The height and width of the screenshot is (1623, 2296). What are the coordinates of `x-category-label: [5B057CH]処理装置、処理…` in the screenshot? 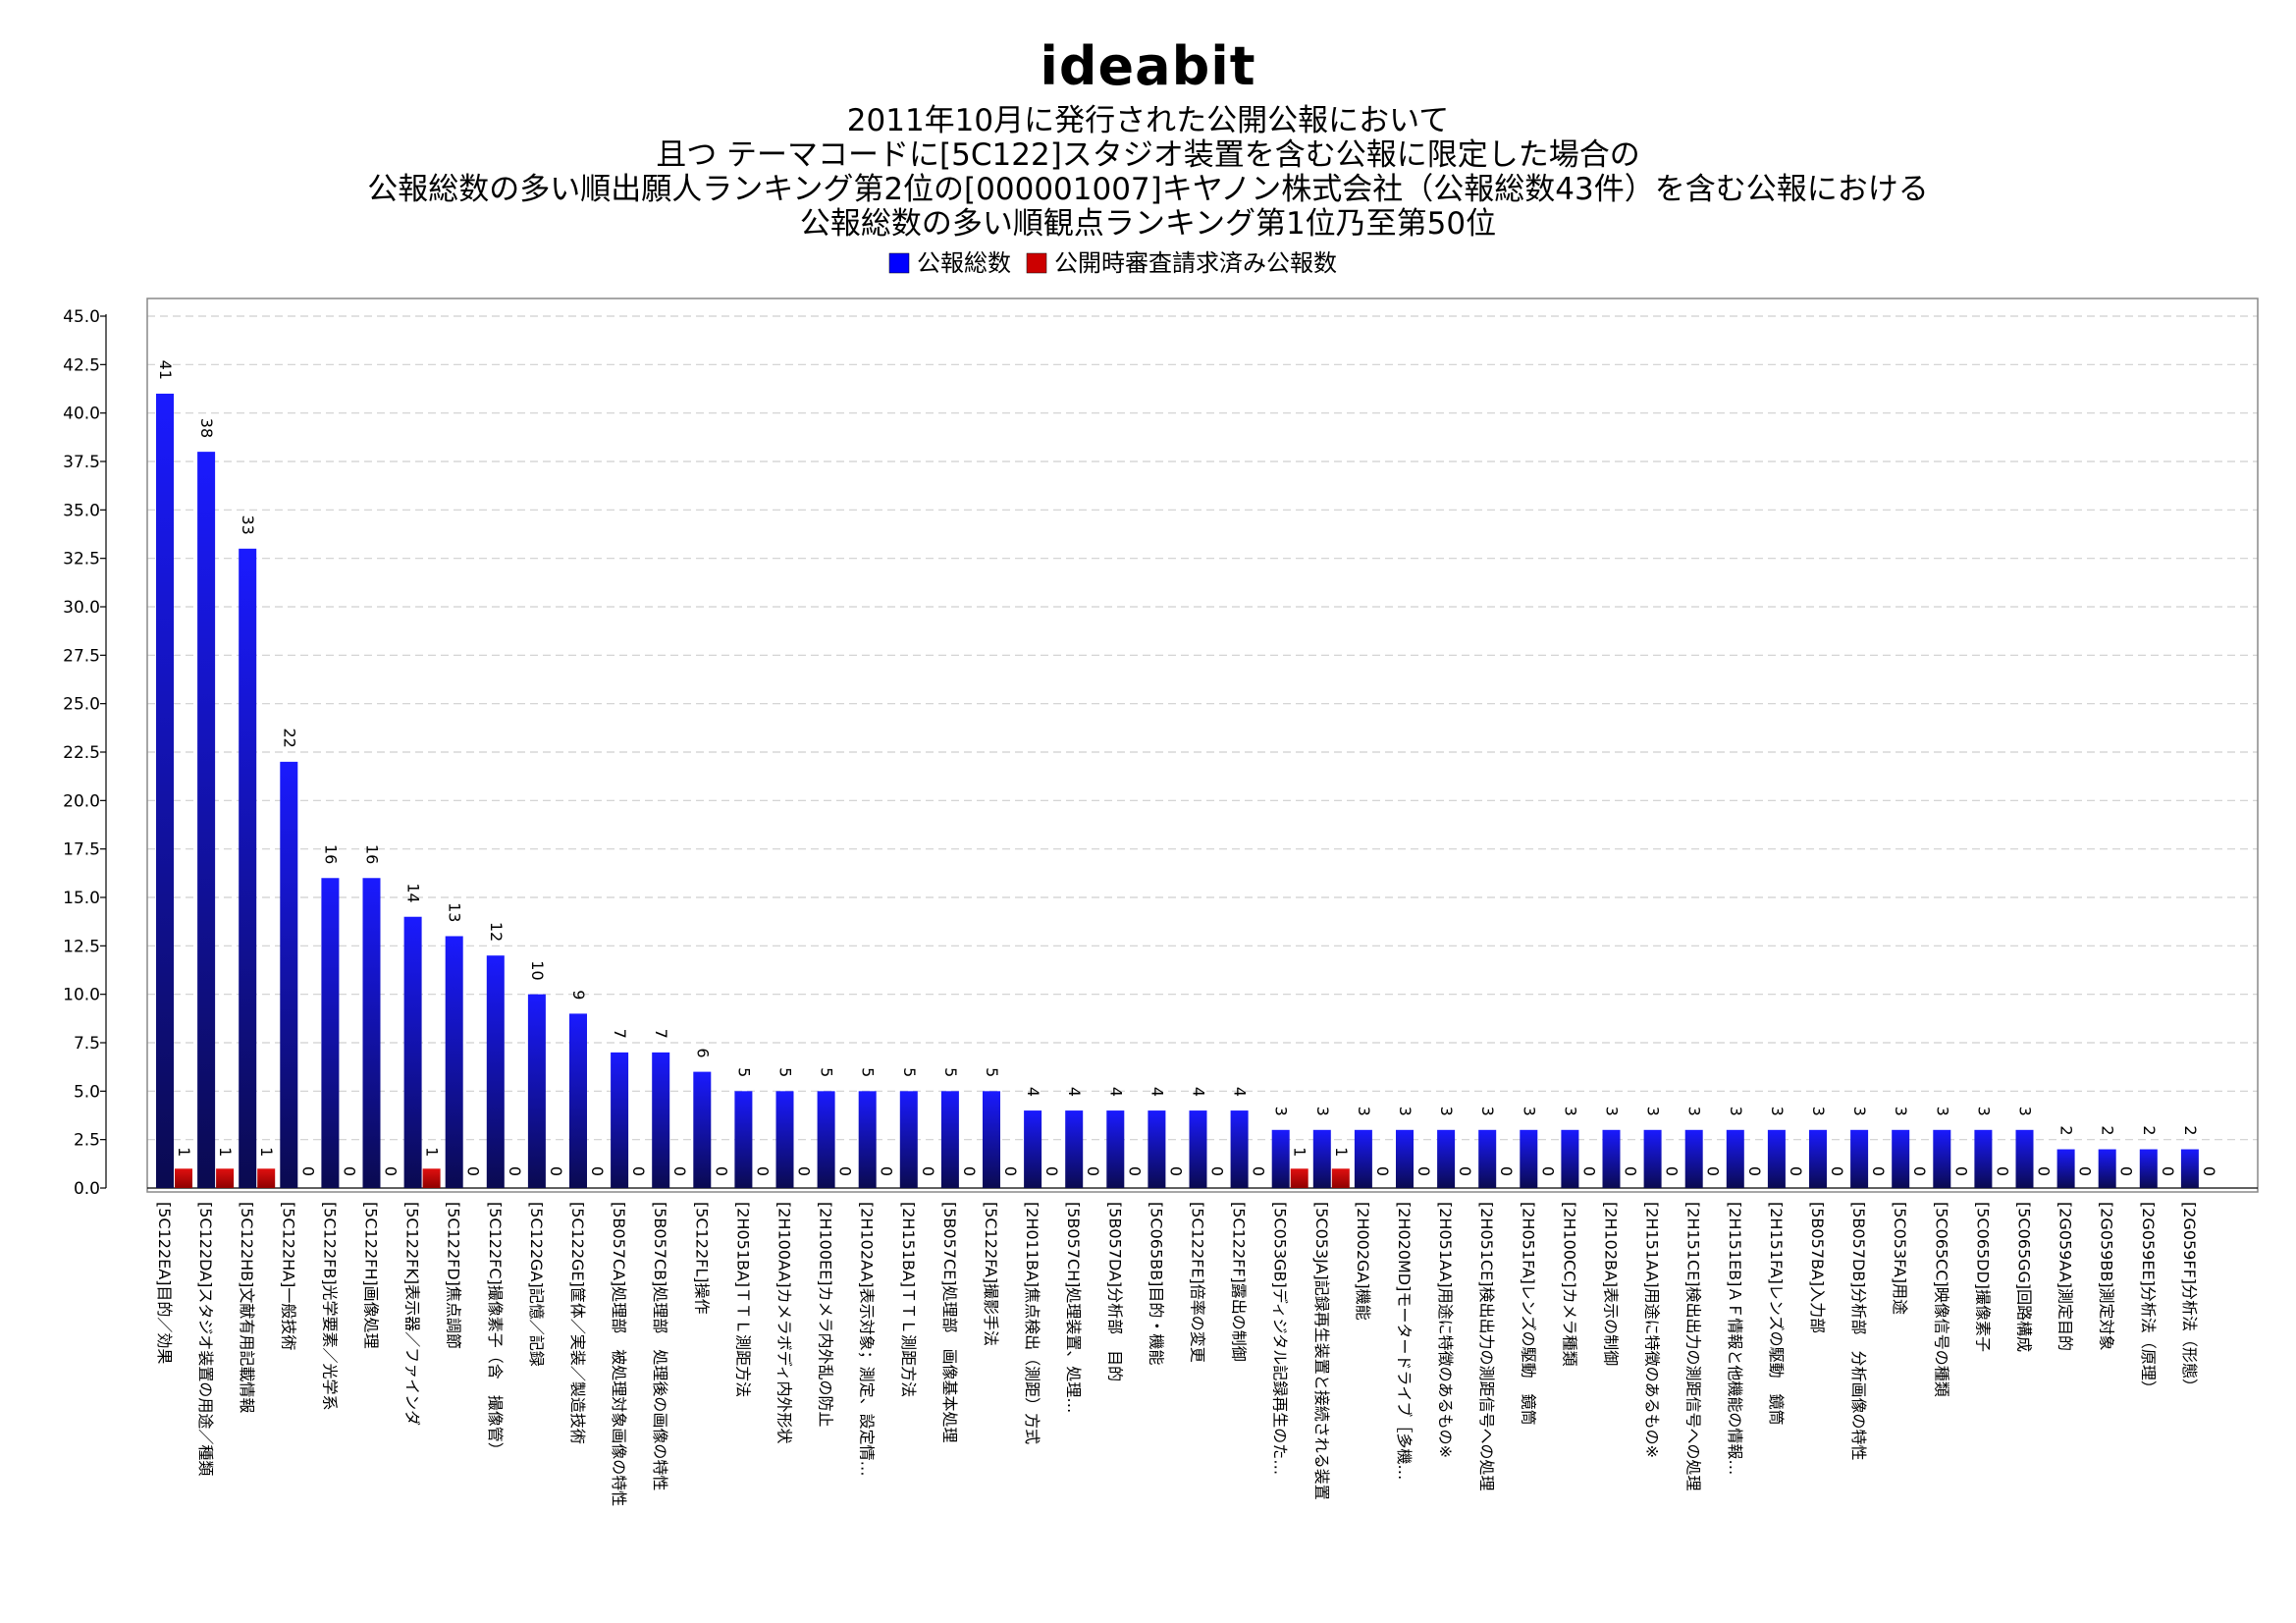 It's located at (1073, 1308).